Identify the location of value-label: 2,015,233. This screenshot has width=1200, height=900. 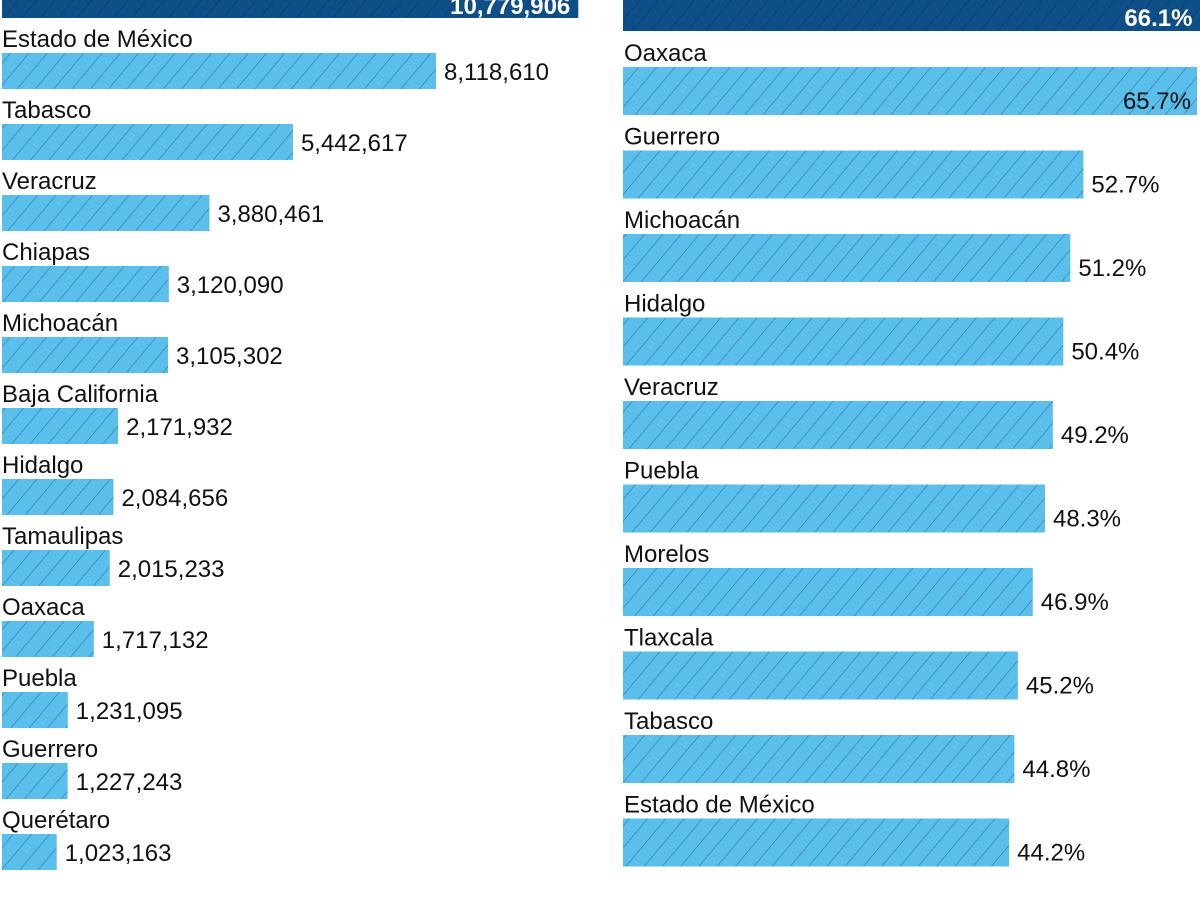
(171, 569).